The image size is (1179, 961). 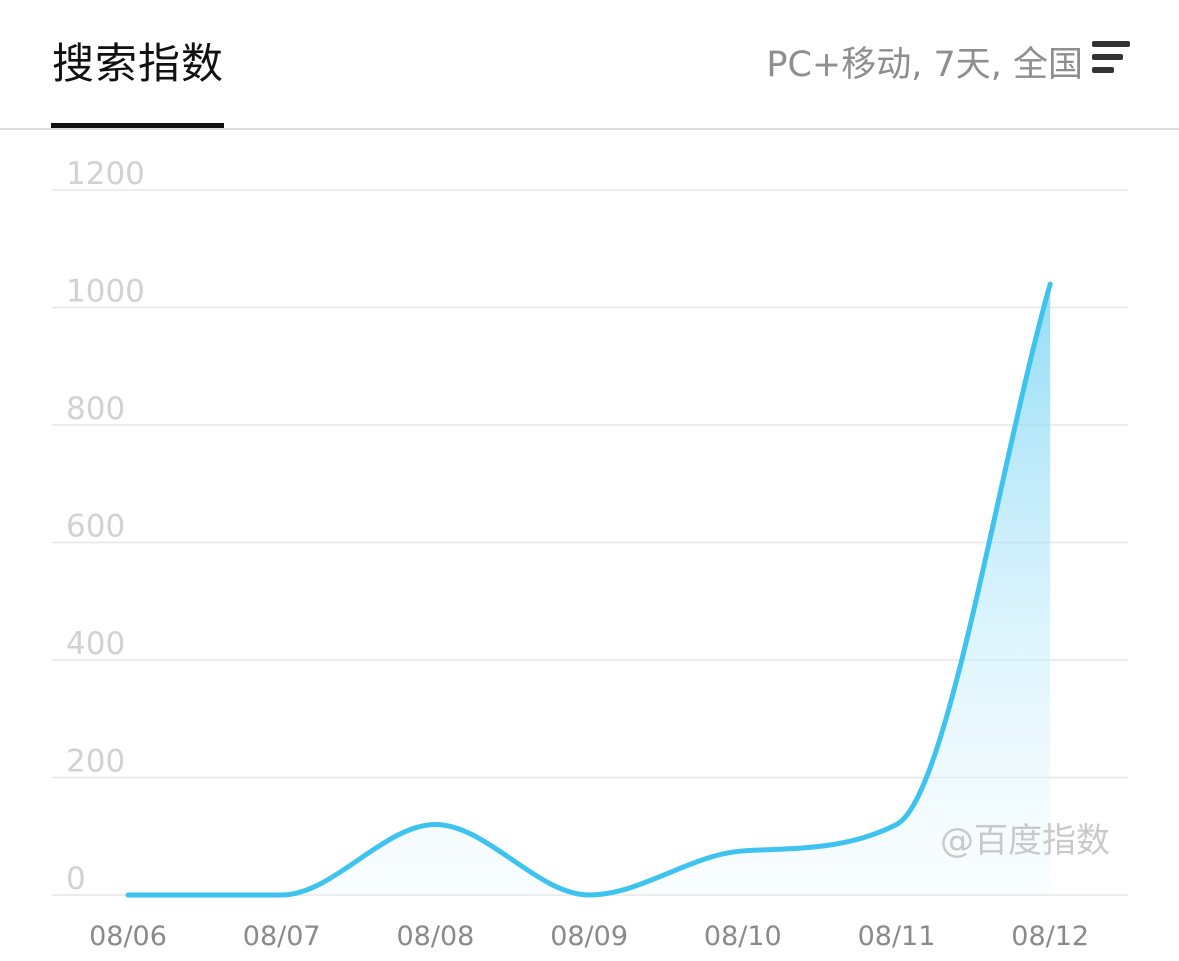 I want to click on y-tick-label: 400, so click(x=95, y=644).